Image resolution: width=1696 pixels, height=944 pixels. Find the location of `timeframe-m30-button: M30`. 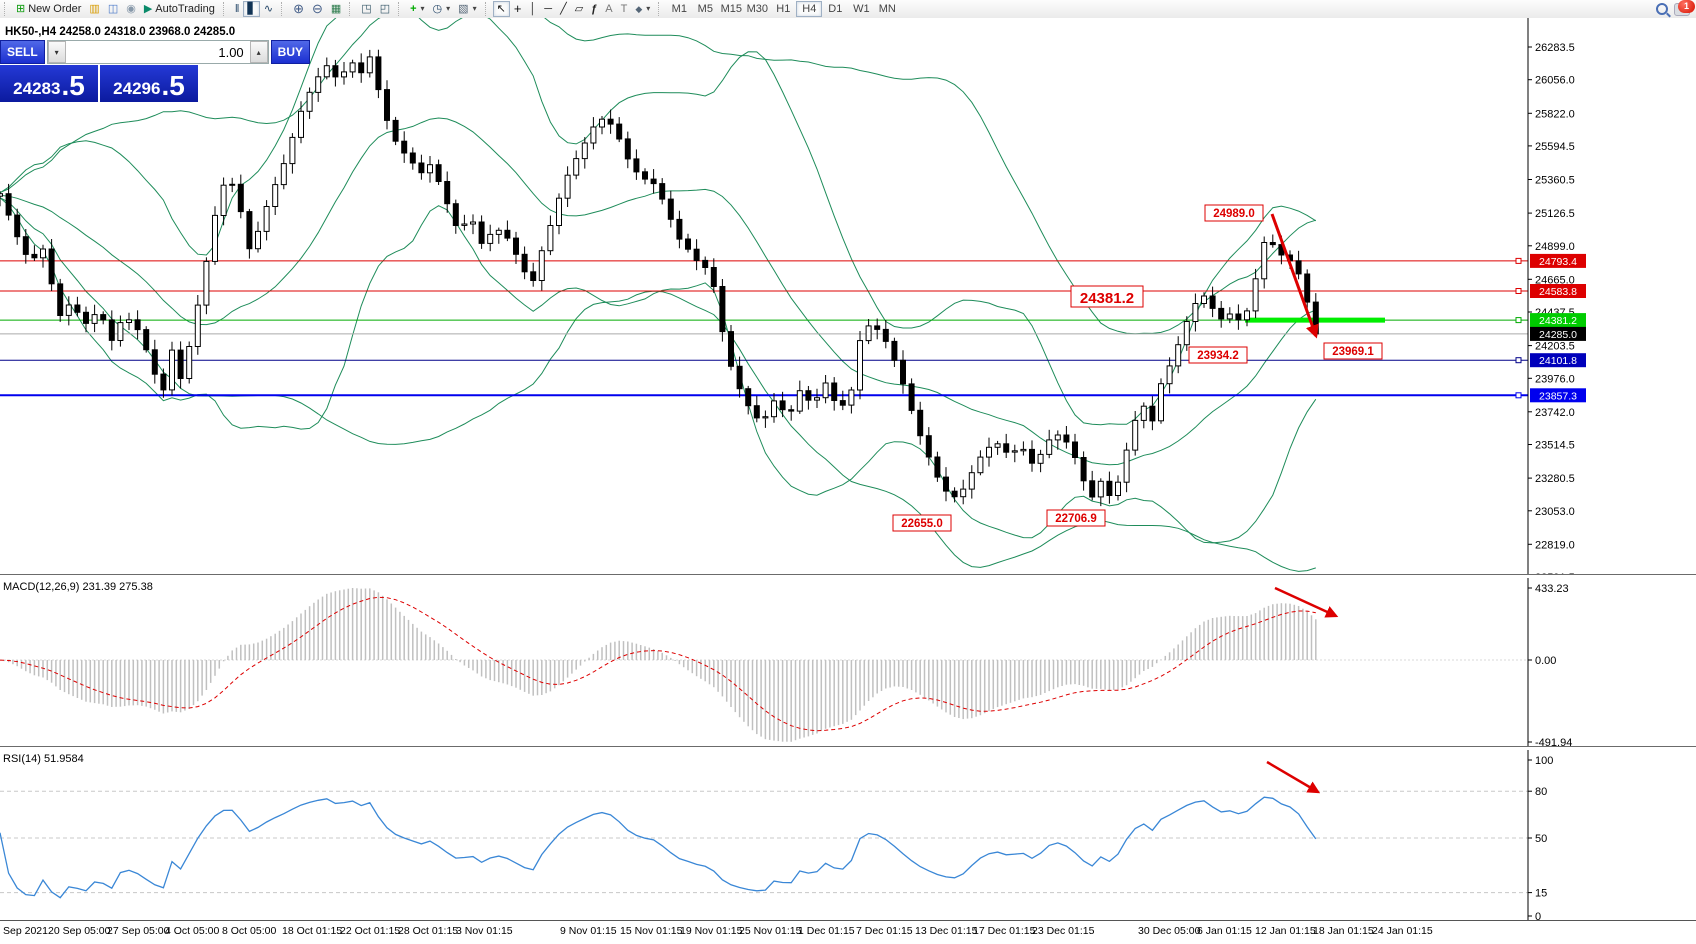

timeframe-m30-button: M30 is located at coordinates (757, 9).